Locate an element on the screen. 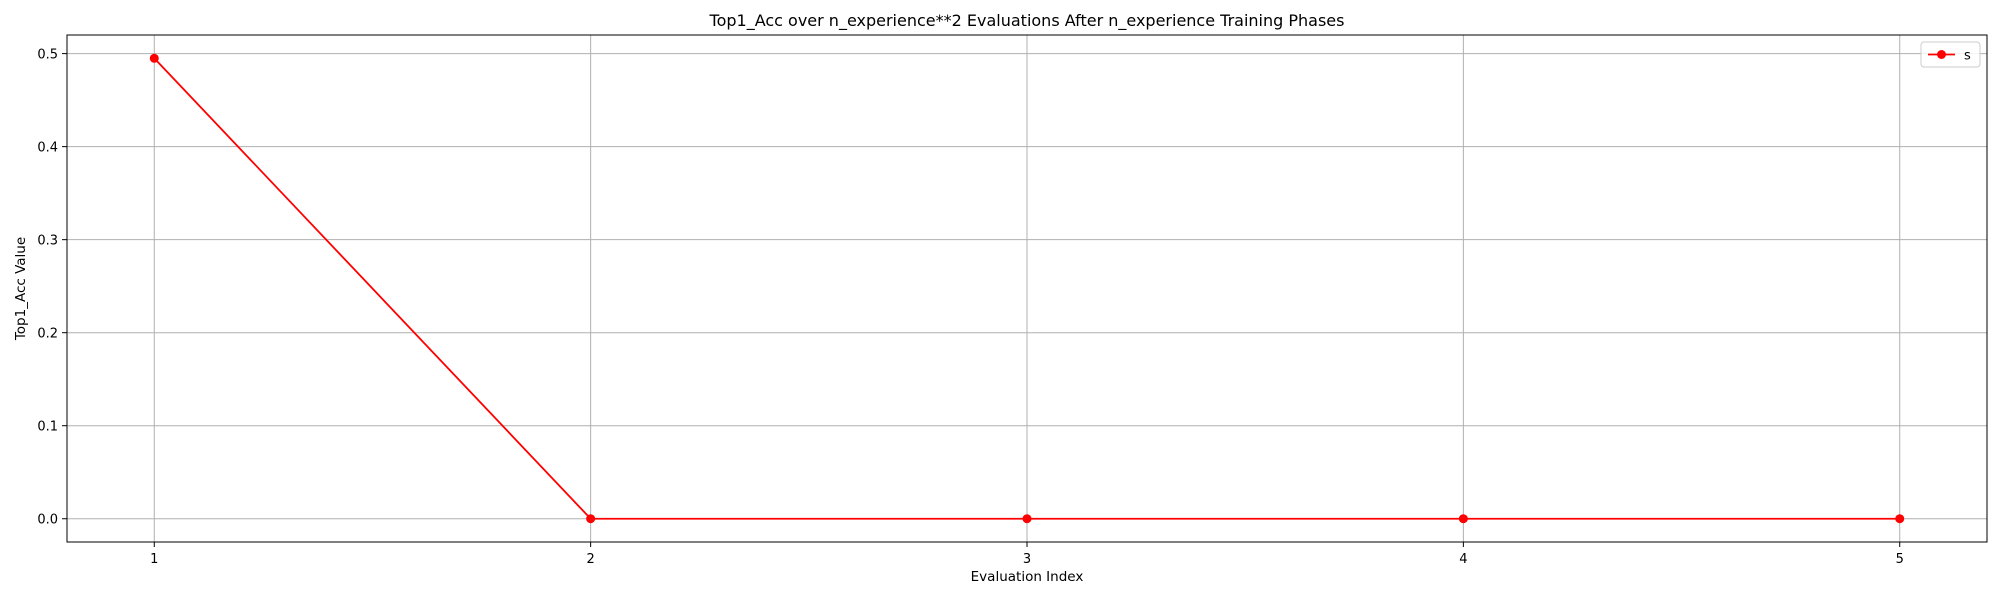 Image resolution: width=2000 pixels, height=600 pixels. y-tick-label: 0.2 is located at coordinates (47, 334).